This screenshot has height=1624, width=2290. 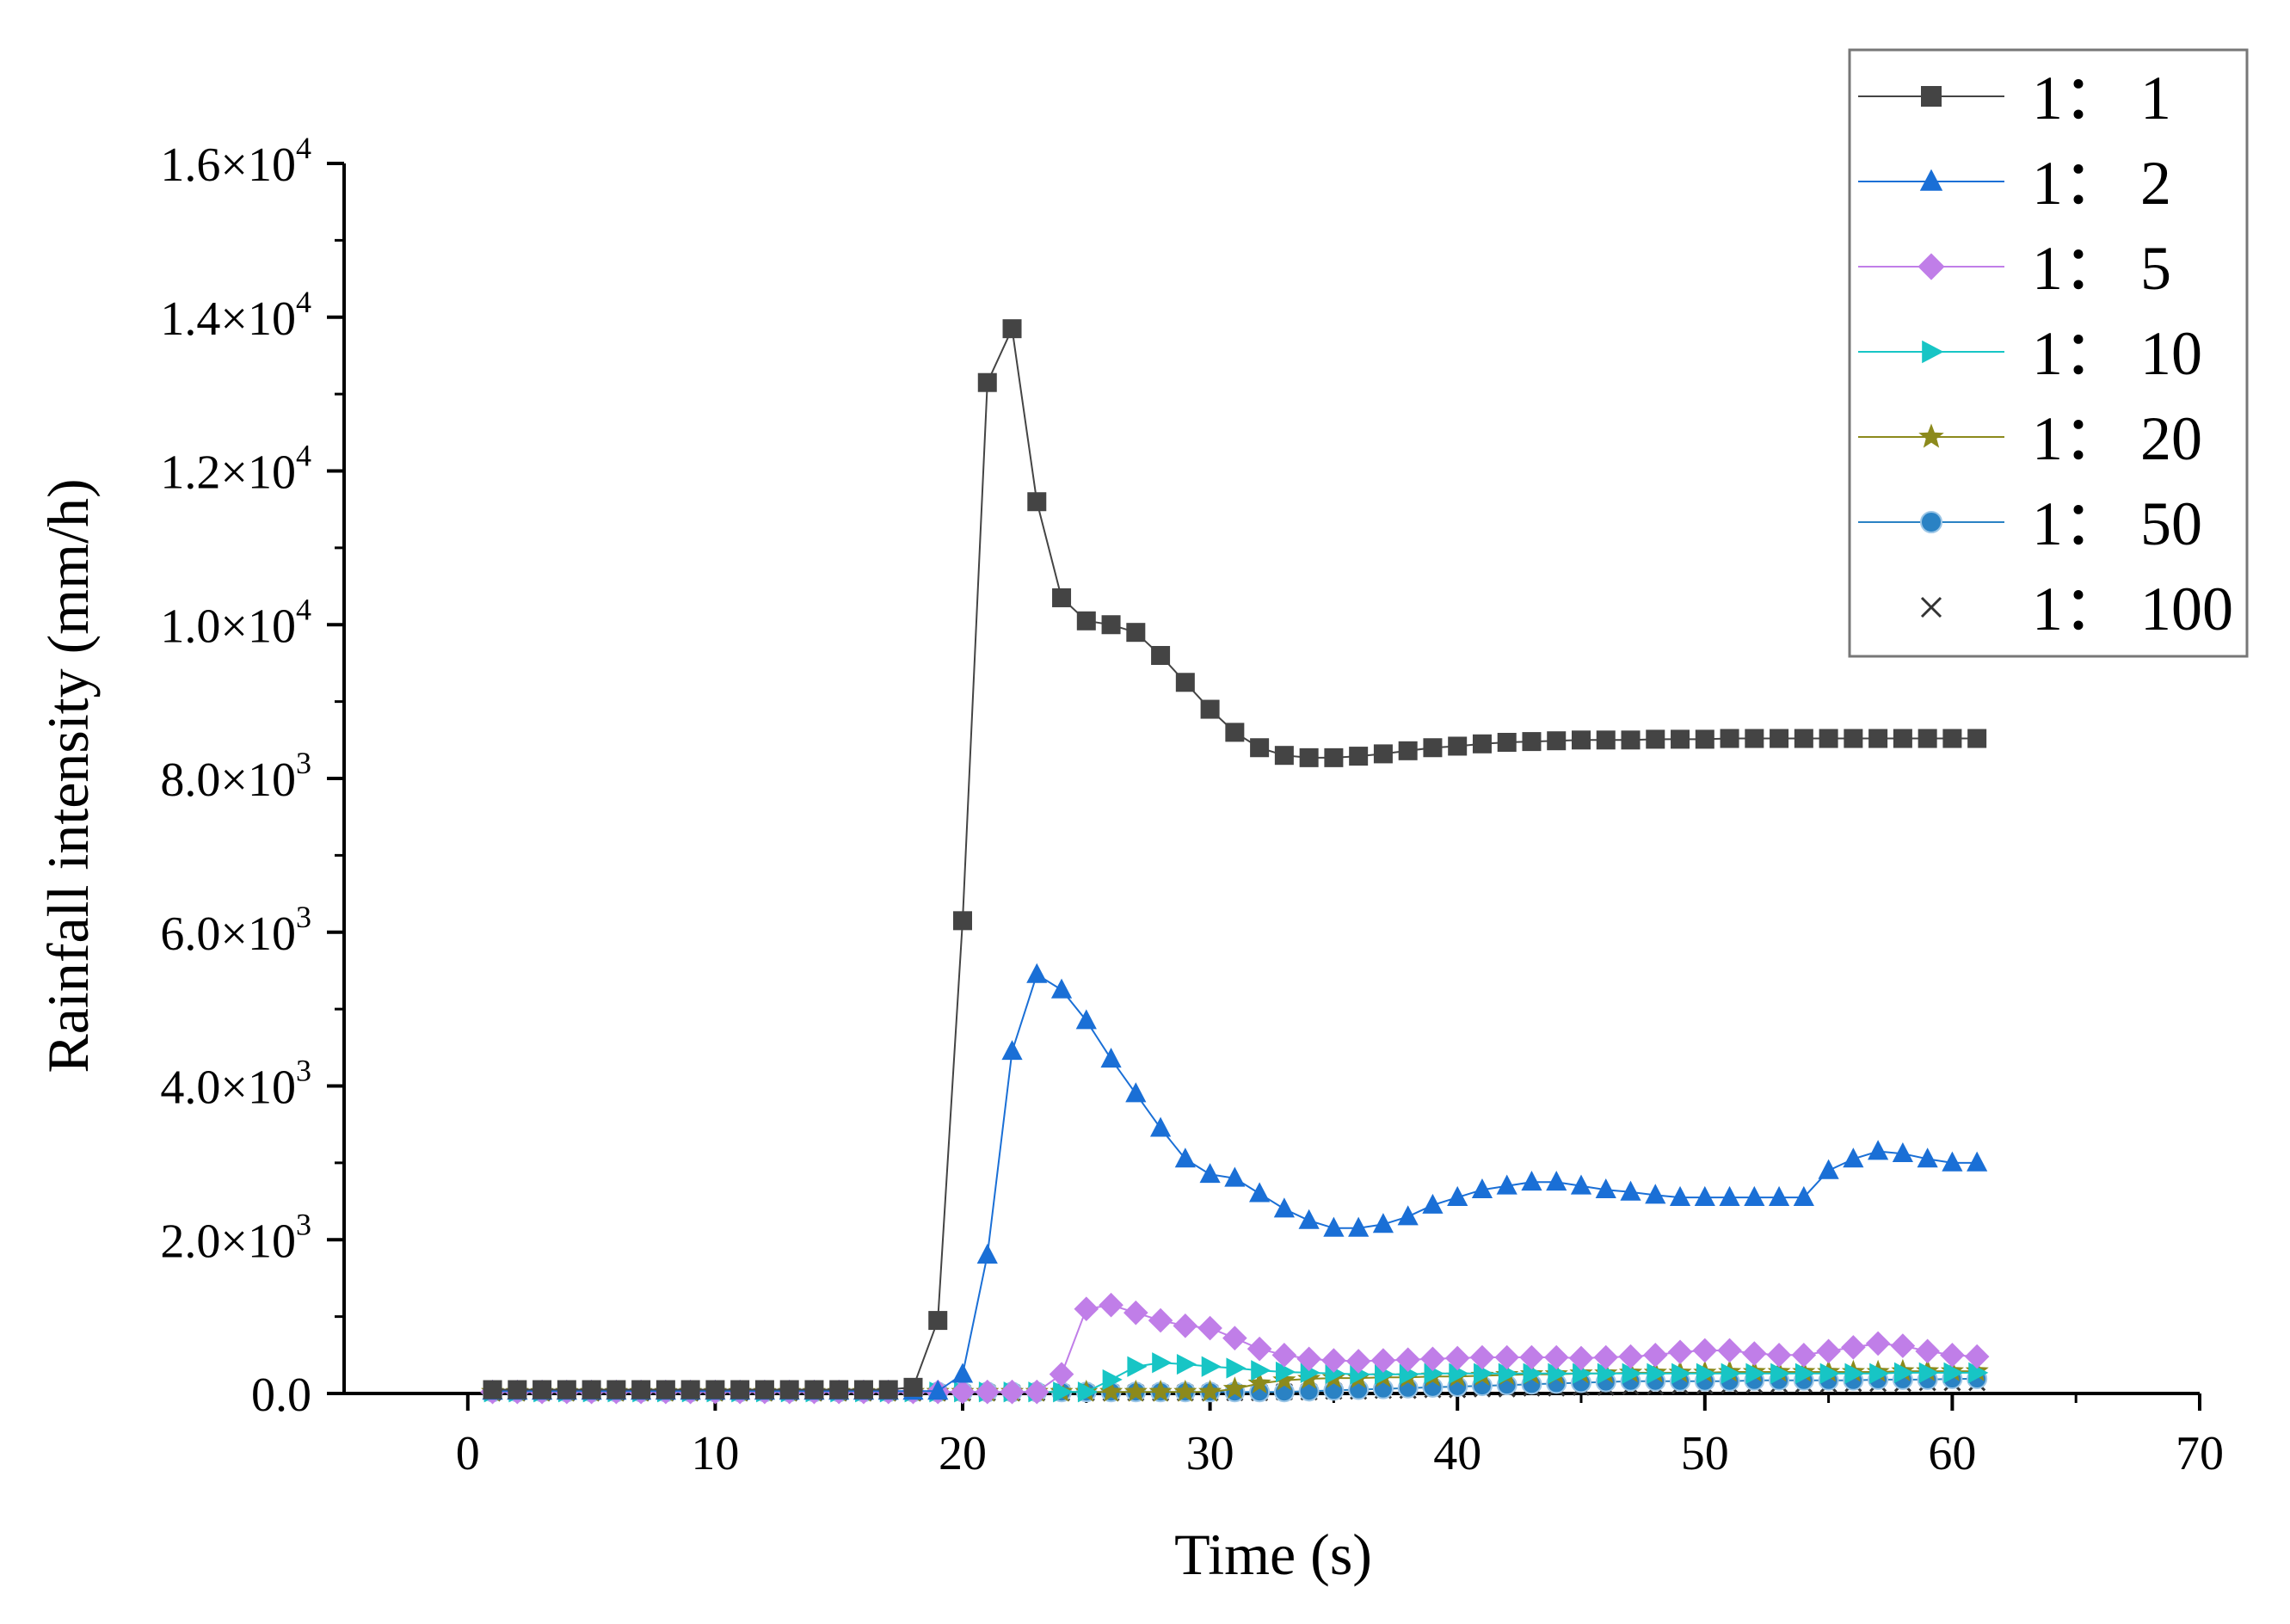 What do you see at coordinates (2200, 1453) in the screenshot?
I see `x-tick-label: 70` at bounding box center [2200, 1453].